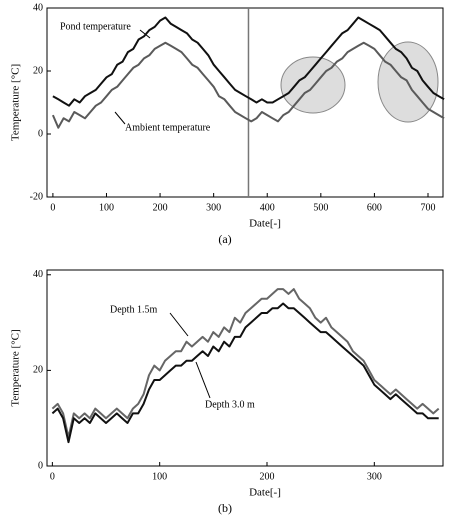 The height and width of the screenshot is (531, 450). I want to click on y-tick-label: -20, so click(36, 196).